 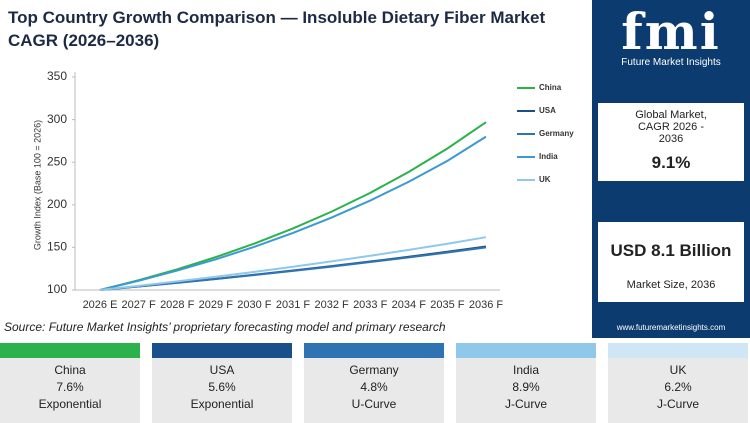 I want to click on card-curve: U-Curve, so click(x=374, y=404).